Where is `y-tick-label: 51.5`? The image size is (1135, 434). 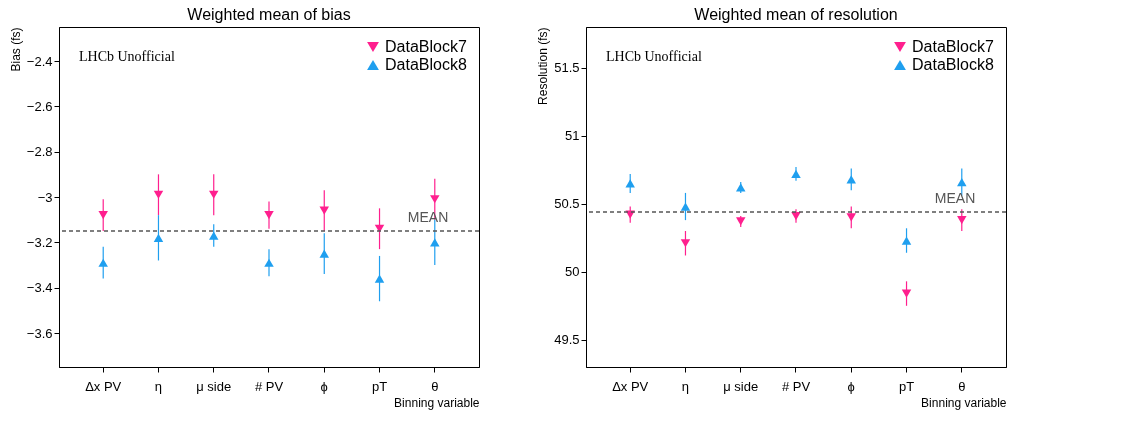
y-tick-label: 51.5 is located at coordinates (567, 68).